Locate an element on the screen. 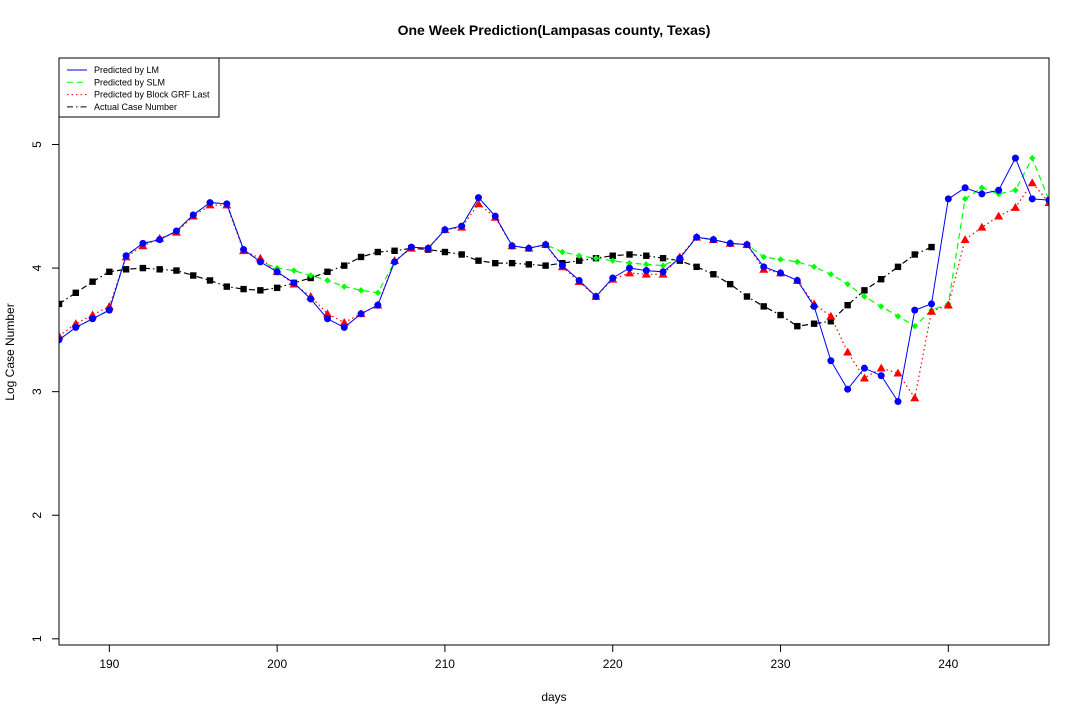 This screenshot has height=720, width=1080. x-tick-label-0: 190 is located at coordinates (109, 664).